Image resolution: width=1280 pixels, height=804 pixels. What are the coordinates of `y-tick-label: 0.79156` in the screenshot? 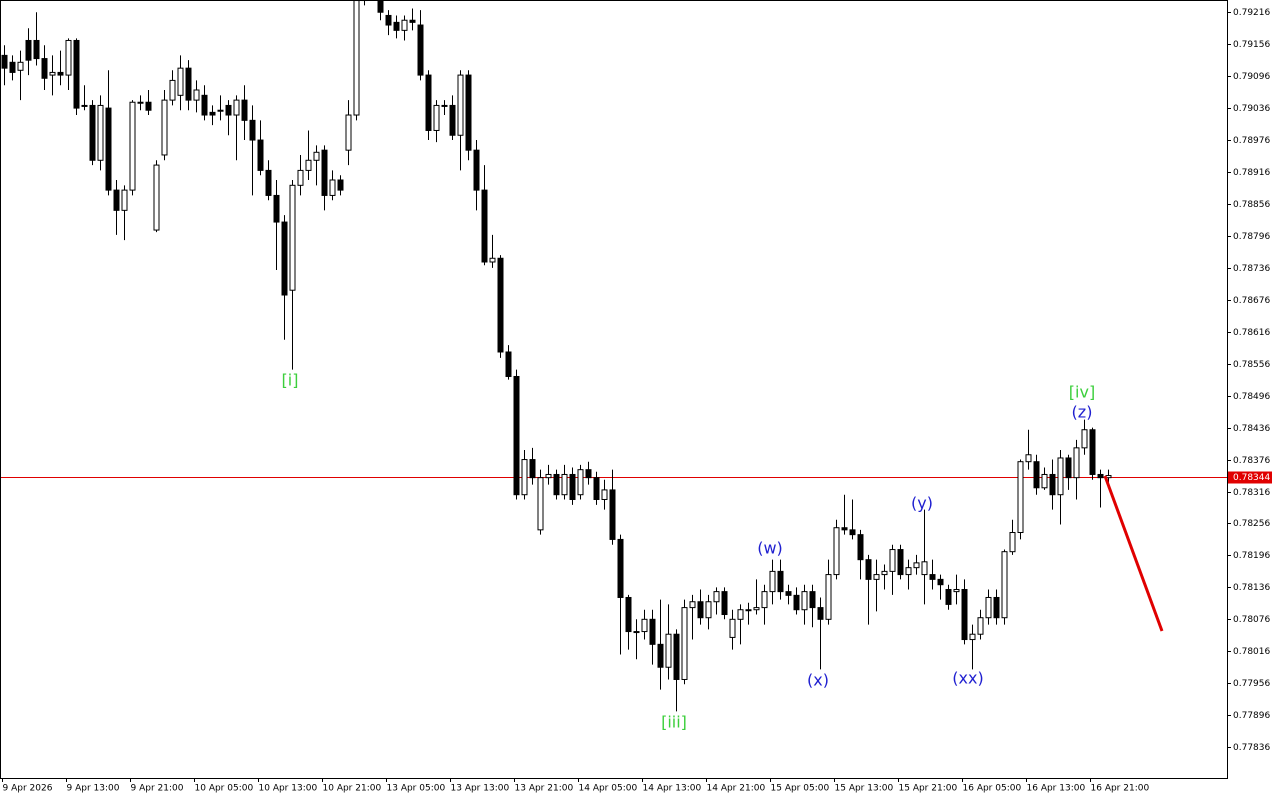 It's located at (1251, 45).